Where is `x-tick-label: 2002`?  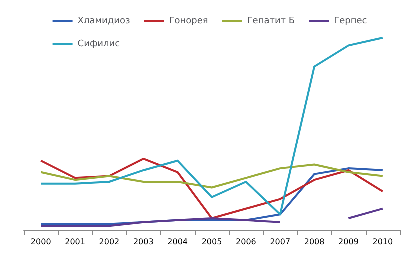
x-tick-label: 2002 is located at coordinates (109, 242).